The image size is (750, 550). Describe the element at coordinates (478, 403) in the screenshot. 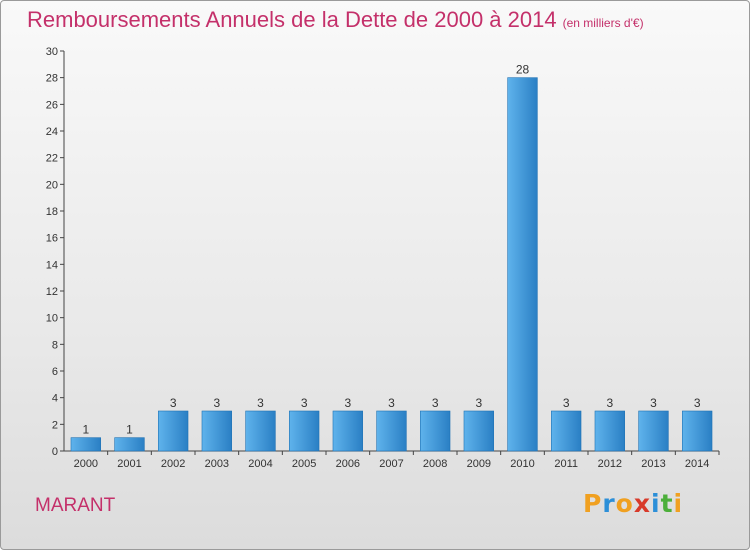

I see `data-label-2009: 3` at that location.